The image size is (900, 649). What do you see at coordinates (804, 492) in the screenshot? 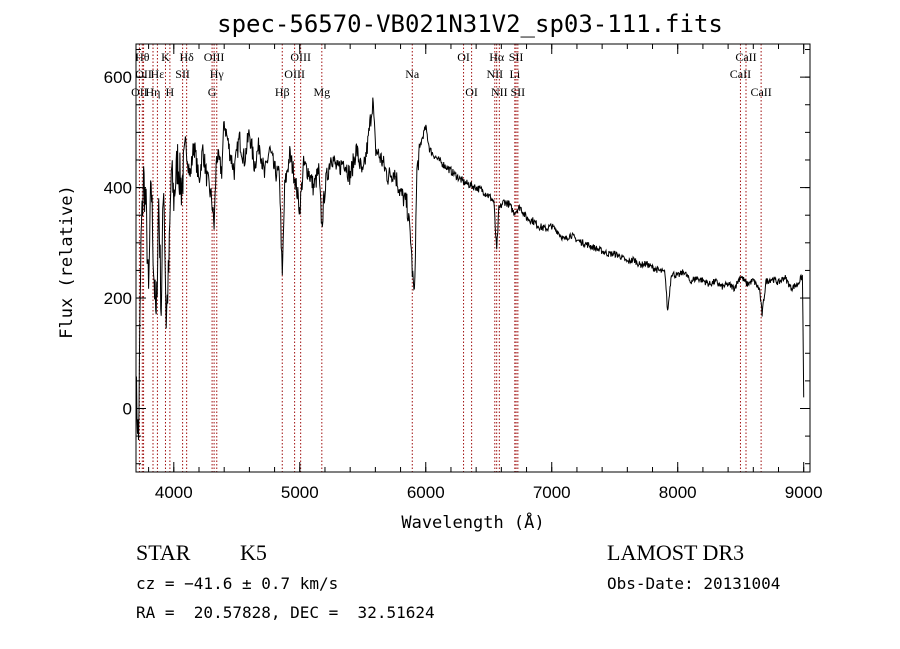
I see `x-tick-label: 9000` at bounding box center [804, 492].